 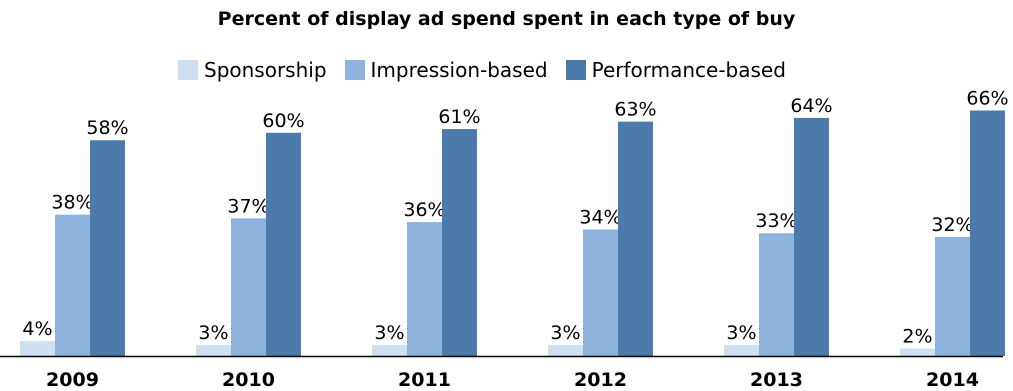 I want to click on x-tick-label-2009: 2009, so click(x=72, y=380).